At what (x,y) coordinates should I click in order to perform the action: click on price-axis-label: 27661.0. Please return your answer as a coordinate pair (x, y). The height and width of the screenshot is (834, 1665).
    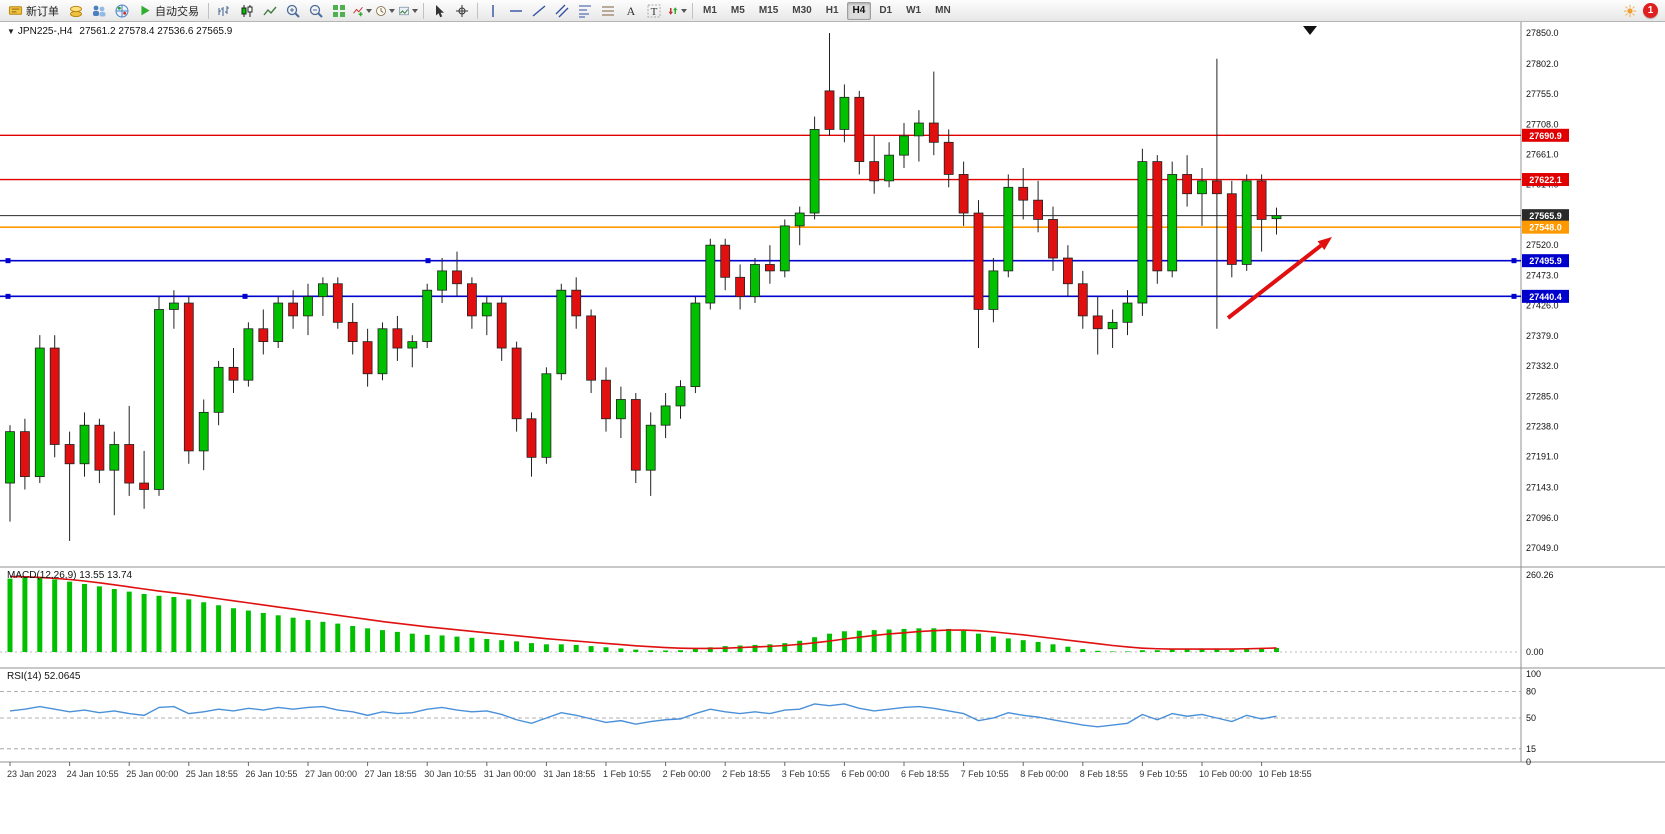
    Looking at the image, I should click on (1542, 155).